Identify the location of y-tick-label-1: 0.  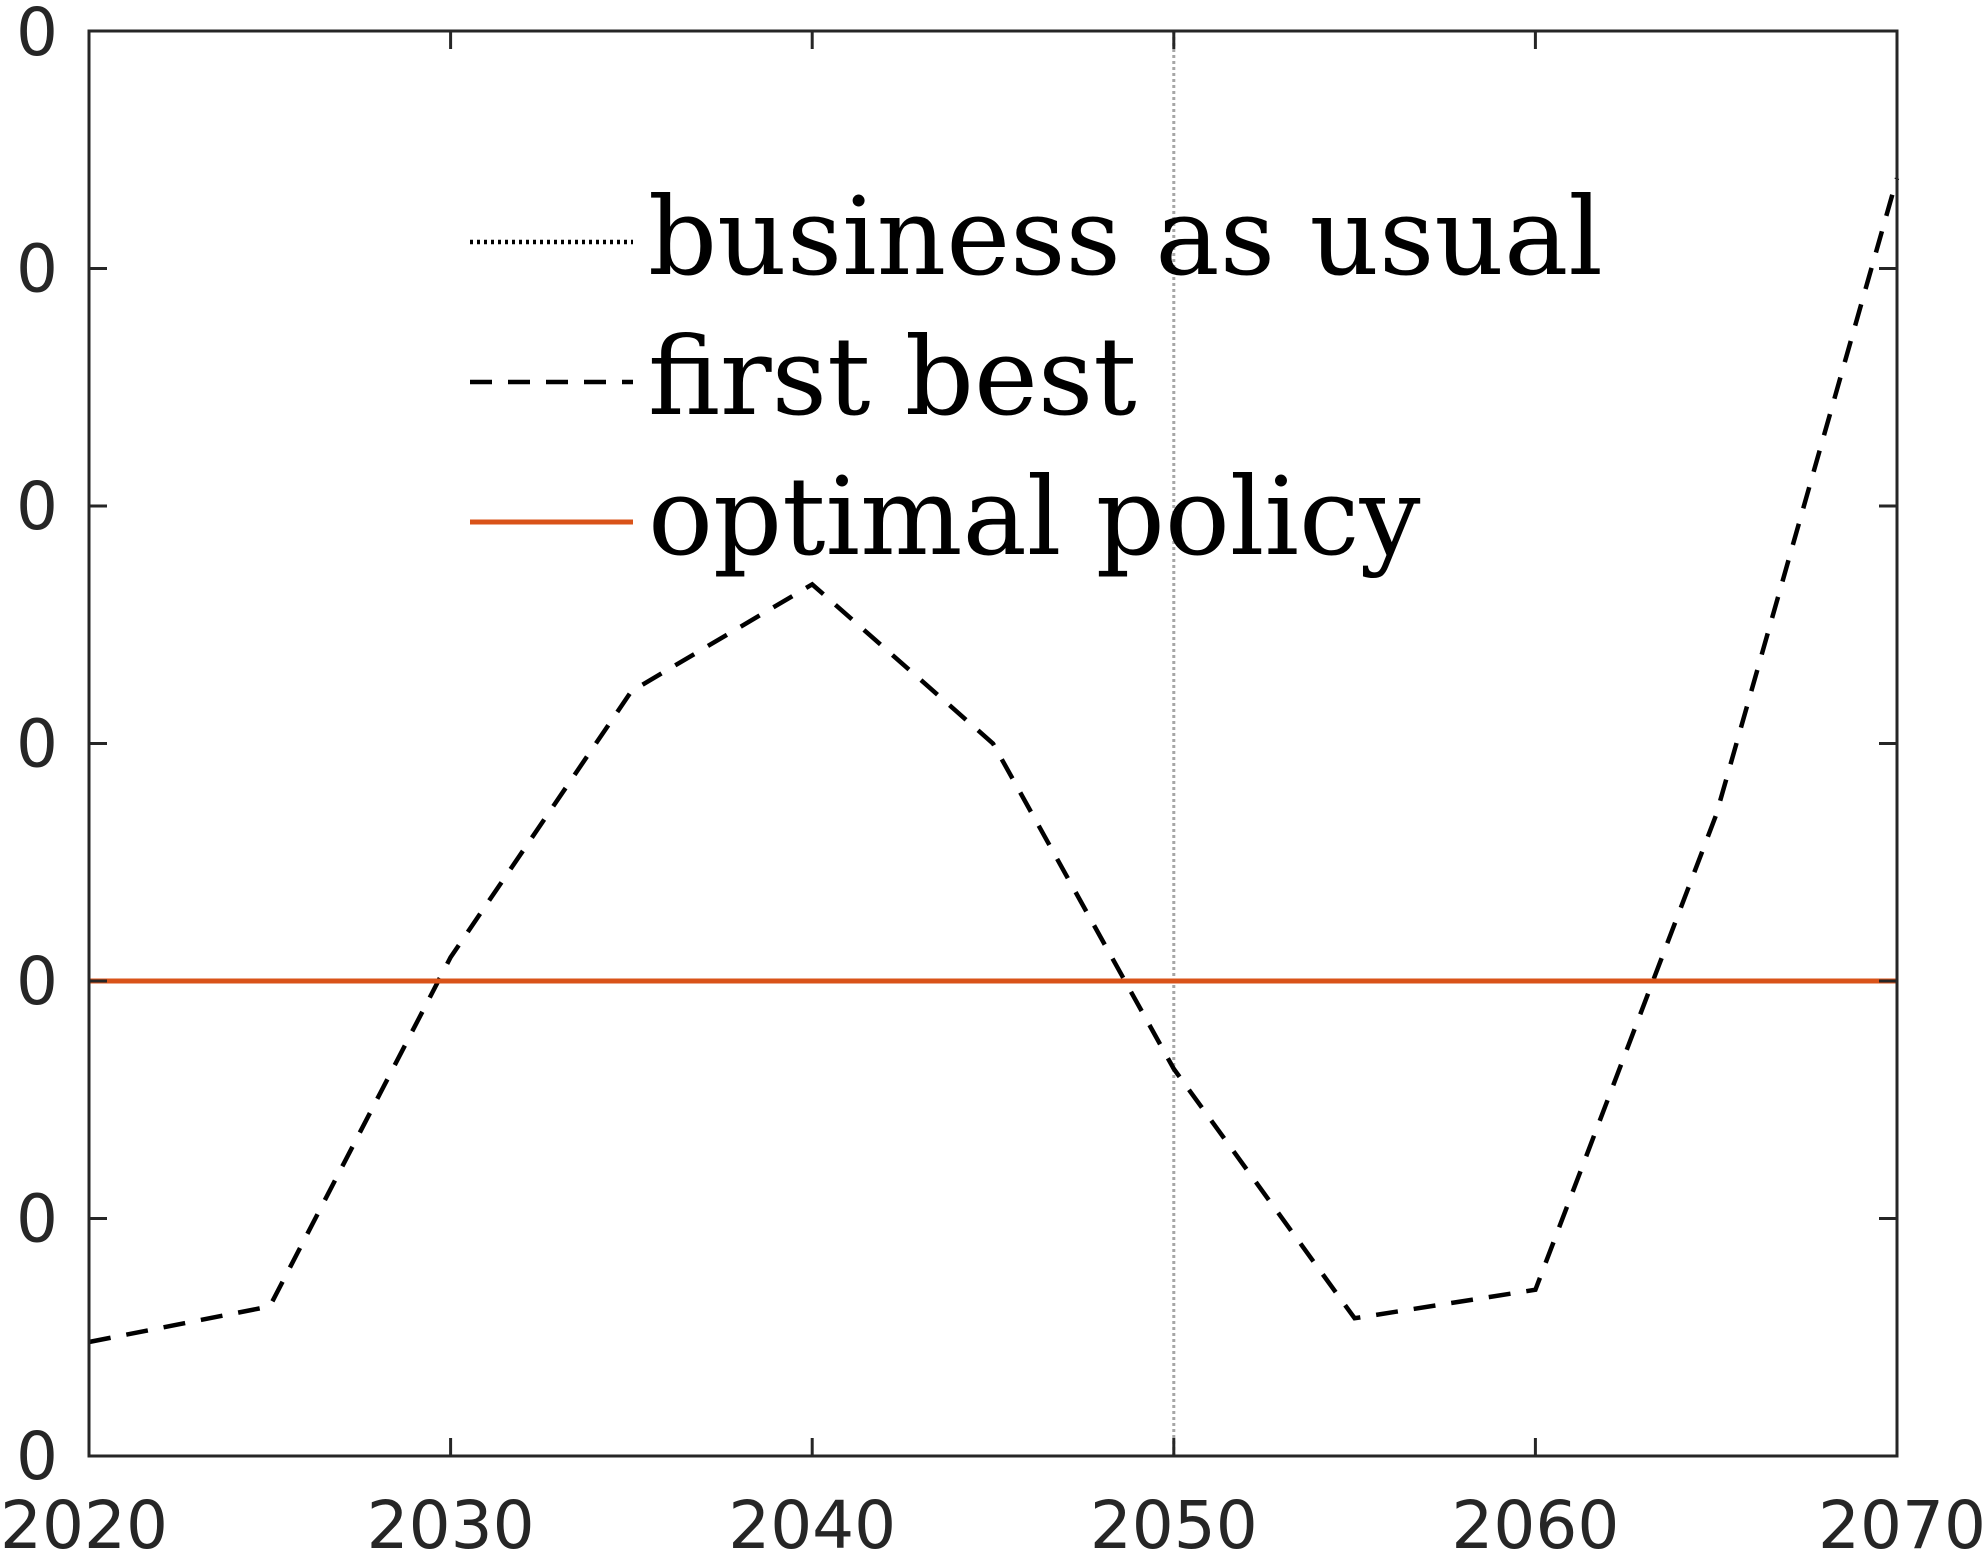
(37, 1219).